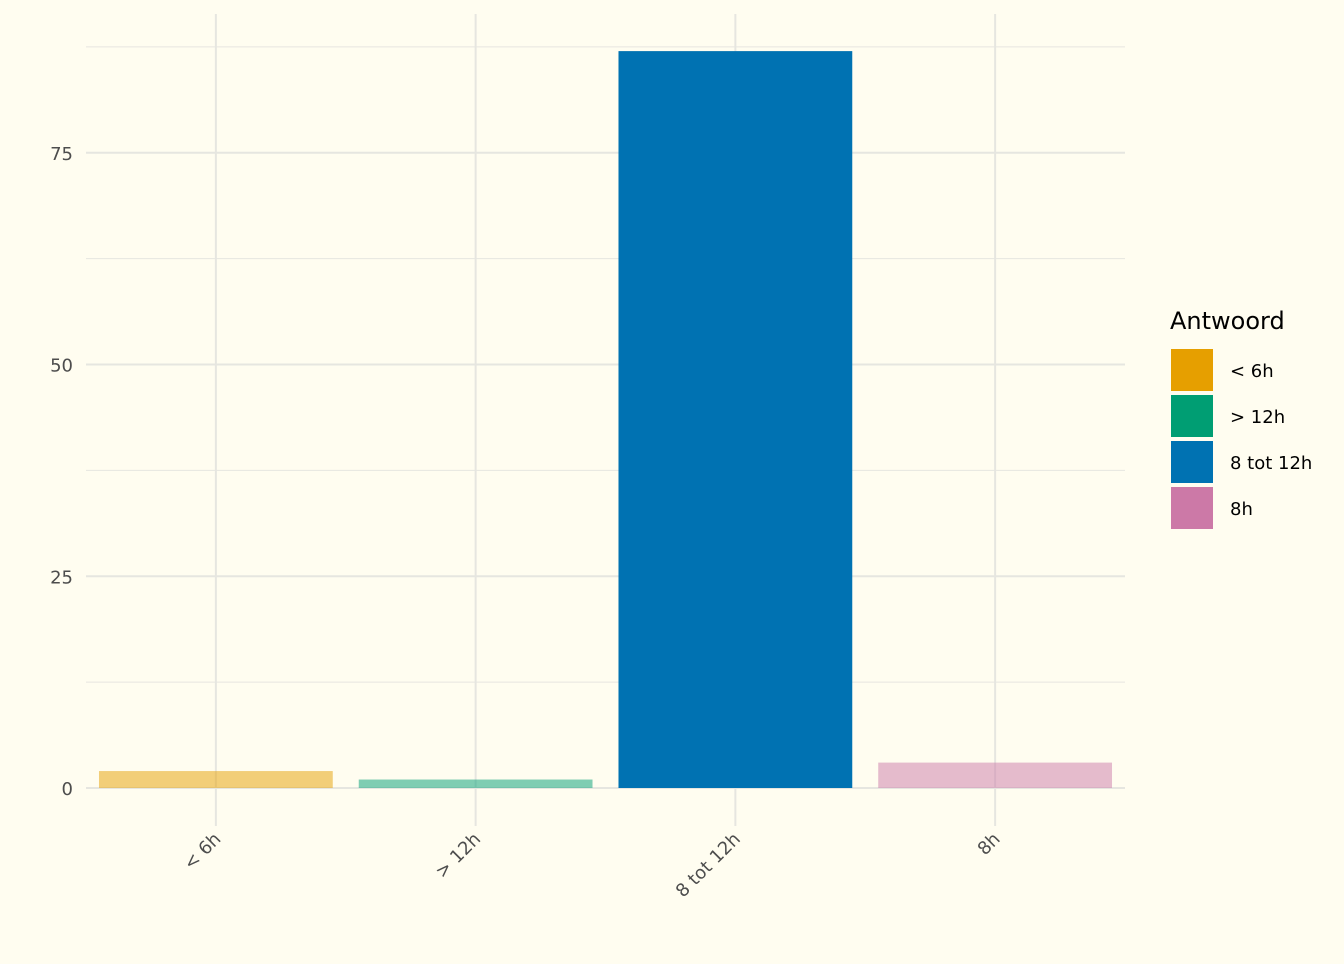 This screenshot has width=1344, height=964. I want to click on legend-label: 8h, so click(1241, 509).